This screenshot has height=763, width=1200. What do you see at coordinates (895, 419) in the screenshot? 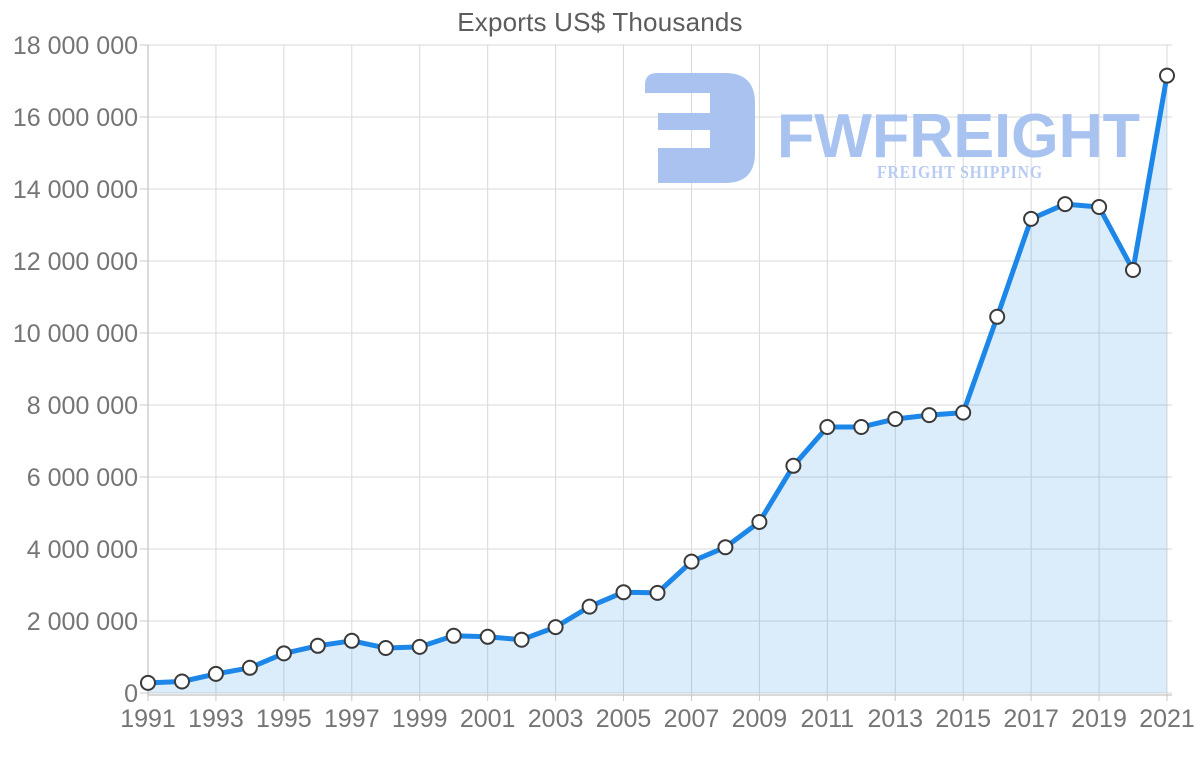
I see `data-point-2013` at bounding box center [895, 419].